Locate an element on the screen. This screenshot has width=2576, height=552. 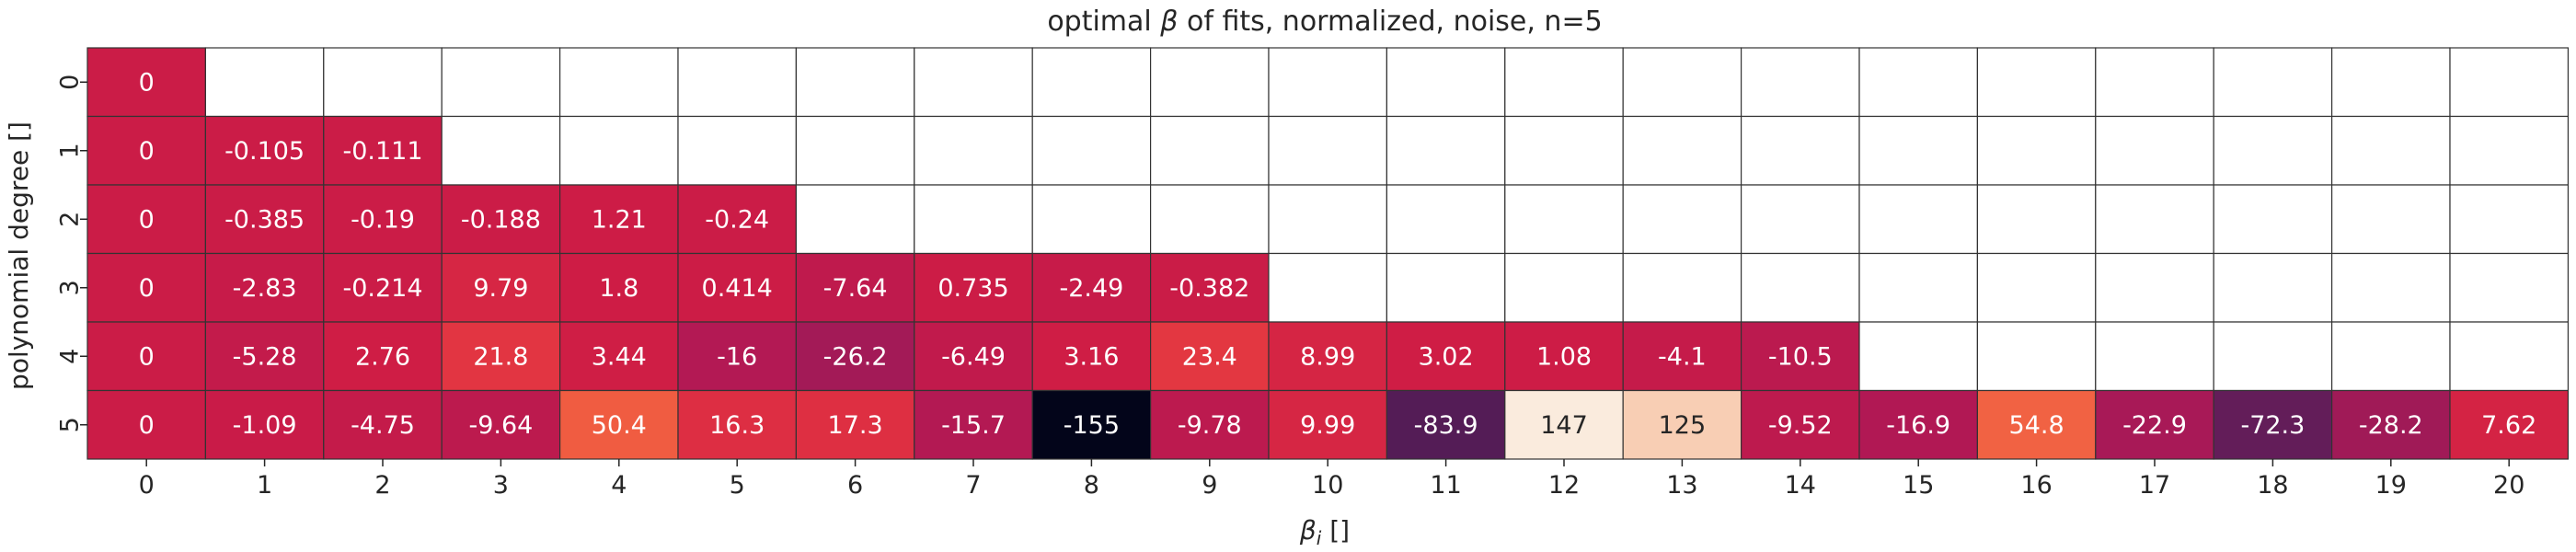
cell-value-label: 3.44 is located at coordinates (619, 356).